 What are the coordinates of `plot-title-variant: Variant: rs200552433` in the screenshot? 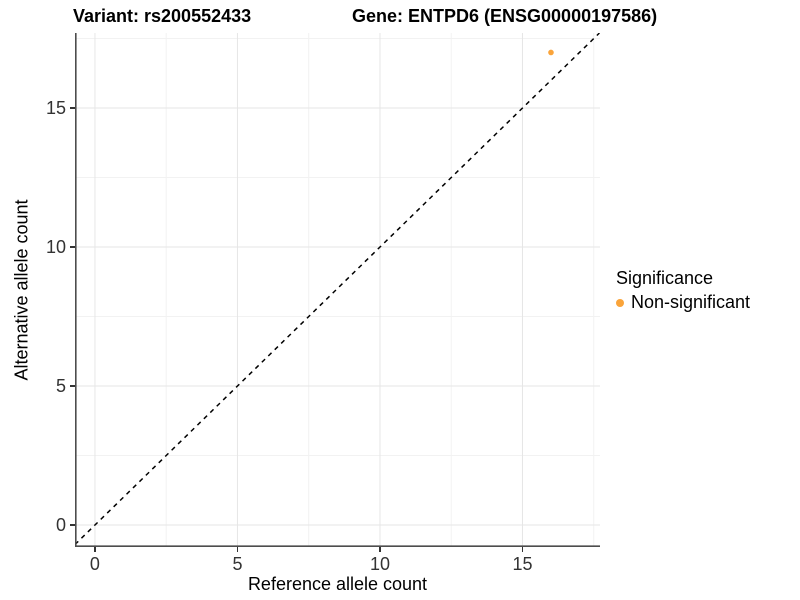 It's located at (162, 16).